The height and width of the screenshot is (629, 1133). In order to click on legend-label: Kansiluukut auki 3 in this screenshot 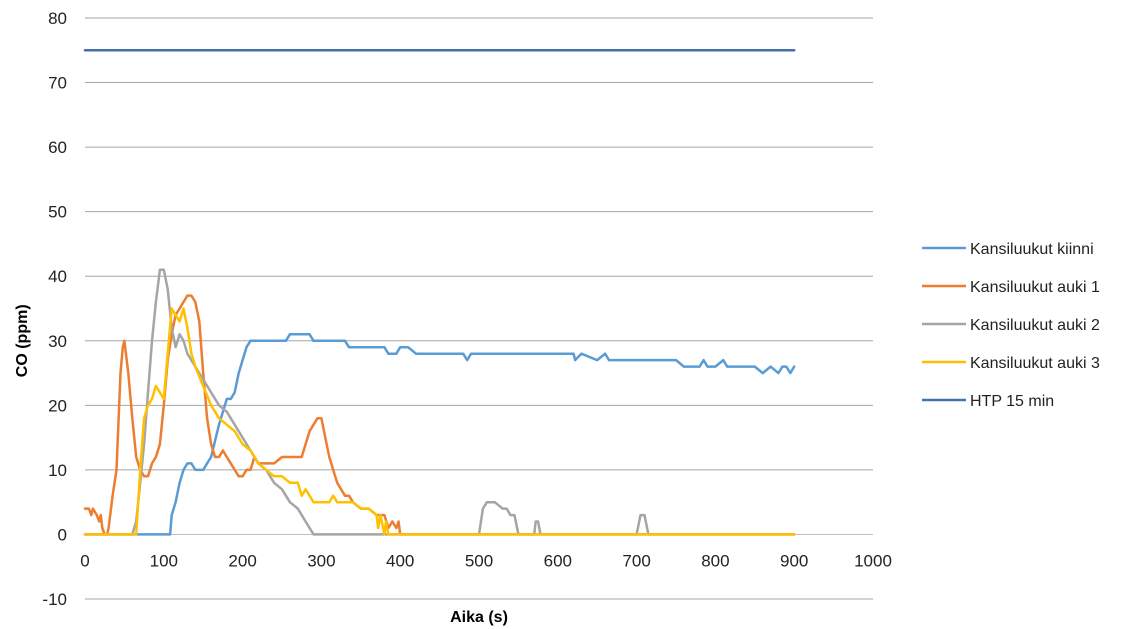, I will do `click(1035, 363)`.